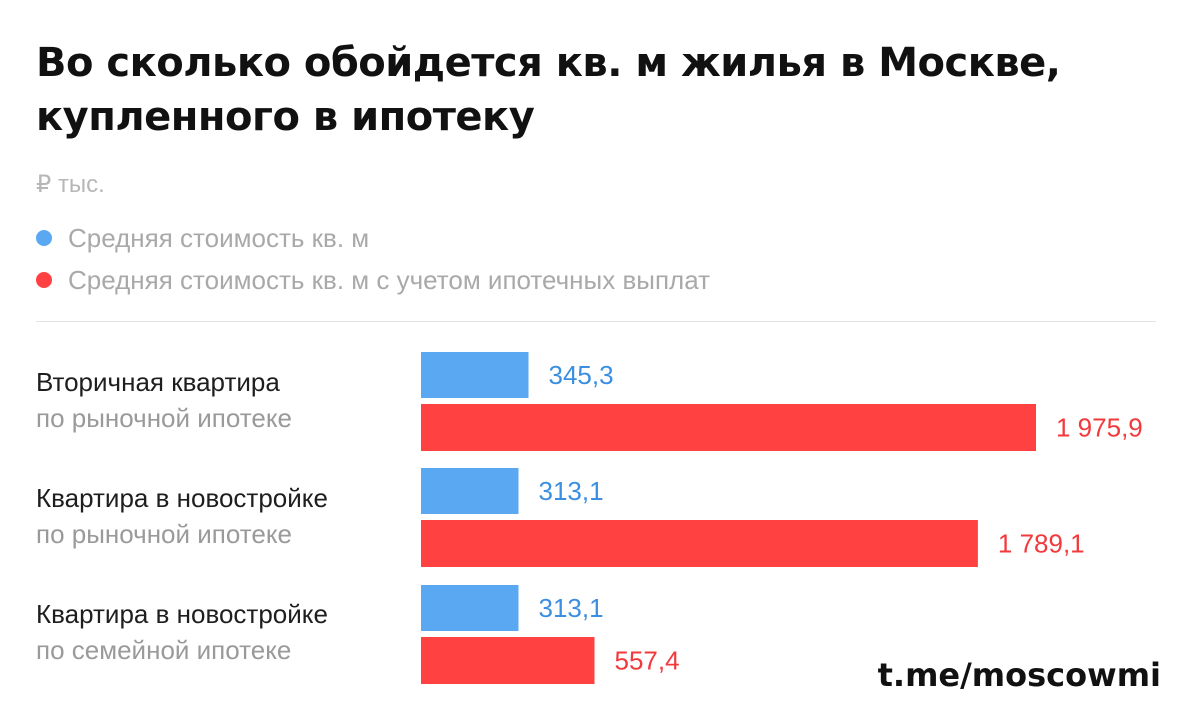 This screenshot has height=704, width=1189. What do you see at coordinates (373, 238) in the screenshot?
I see `legend-item-blue: Средняя стоимость кв. м` at bounding box center [373, 238].